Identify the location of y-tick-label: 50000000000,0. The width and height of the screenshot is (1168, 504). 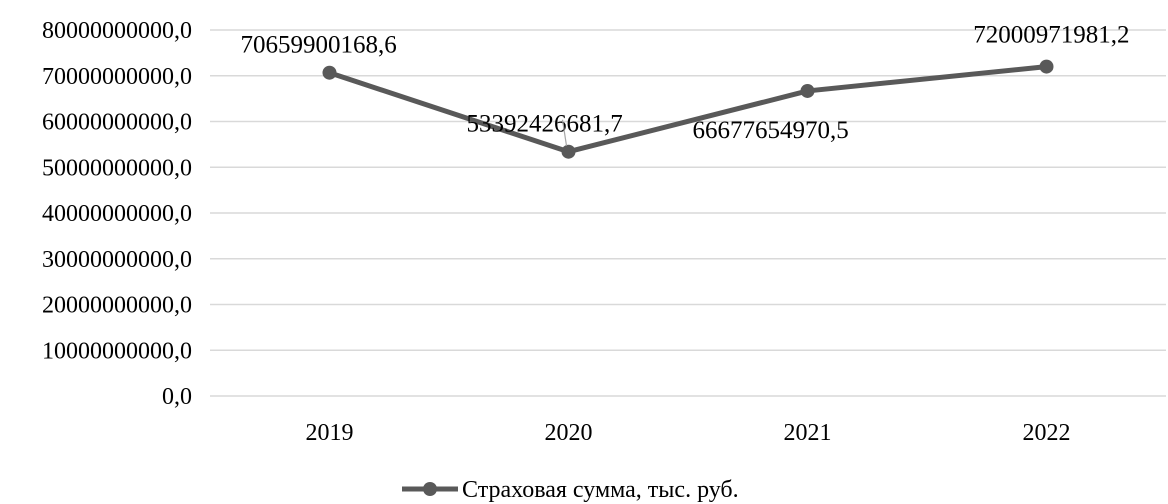
(117, 168).